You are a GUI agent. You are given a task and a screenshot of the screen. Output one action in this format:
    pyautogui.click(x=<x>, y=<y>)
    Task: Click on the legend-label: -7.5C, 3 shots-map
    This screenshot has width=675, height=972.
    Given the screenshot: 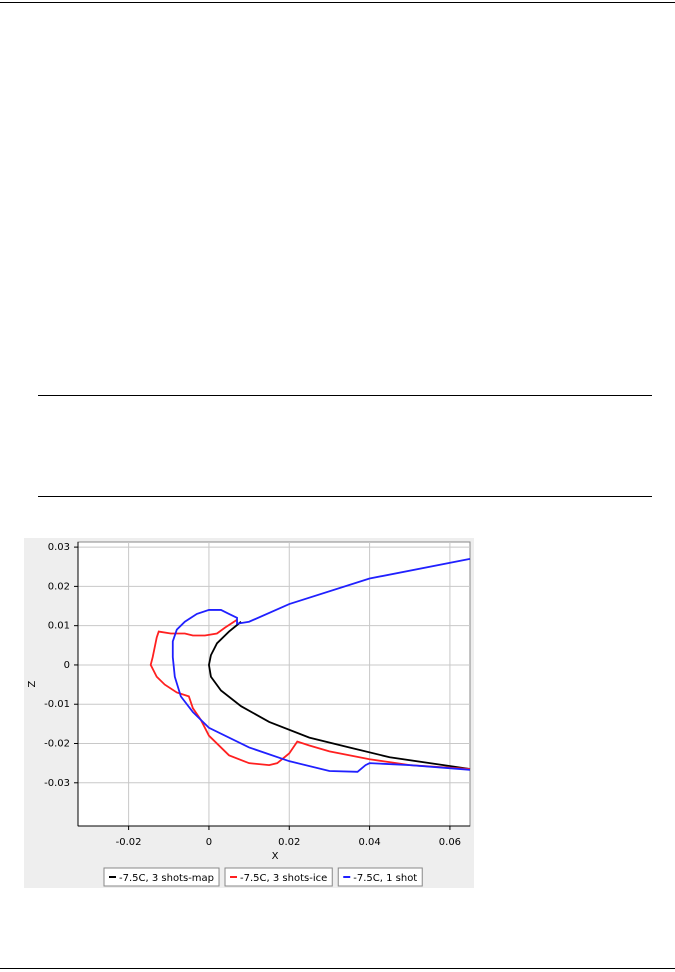 What is the action you would take?
    pyautogui.click(x=166, y=878)
    